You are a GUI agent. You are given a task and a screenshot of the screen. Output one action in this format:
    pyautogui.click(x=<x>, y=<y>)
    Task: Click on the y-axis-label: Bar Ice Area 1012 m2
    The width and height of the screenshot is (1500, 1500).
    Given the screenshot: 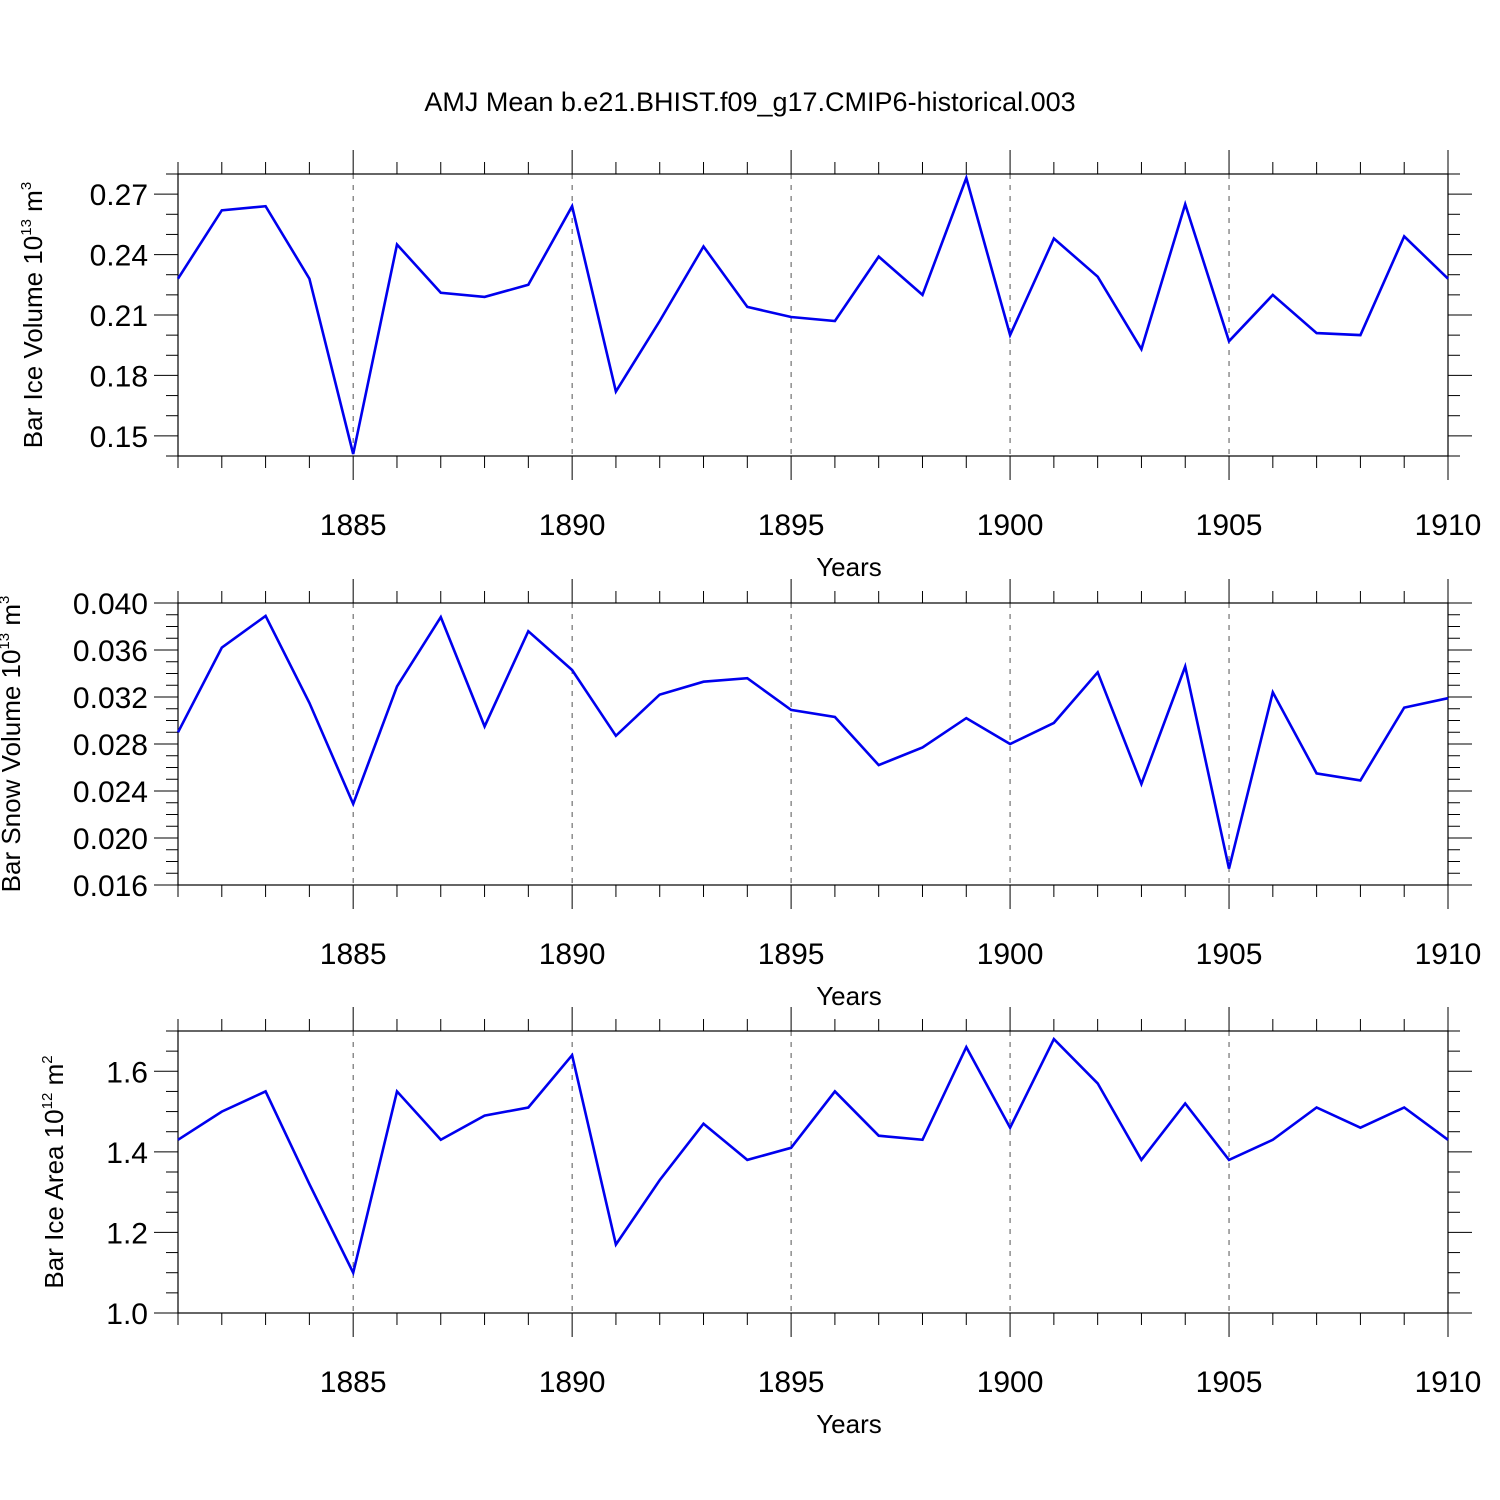 What is the action you would take?
    pyautogui.click(x=54, y=1171)
    